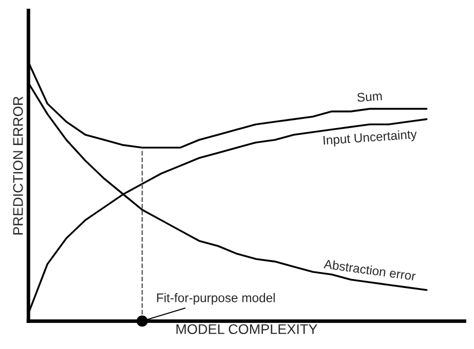 Image resolution: width=474 pixels, height=349 pixels. Describe the element at coordinates (370, 270) in the screenshot. I see `text: Abstraction error` at that location.